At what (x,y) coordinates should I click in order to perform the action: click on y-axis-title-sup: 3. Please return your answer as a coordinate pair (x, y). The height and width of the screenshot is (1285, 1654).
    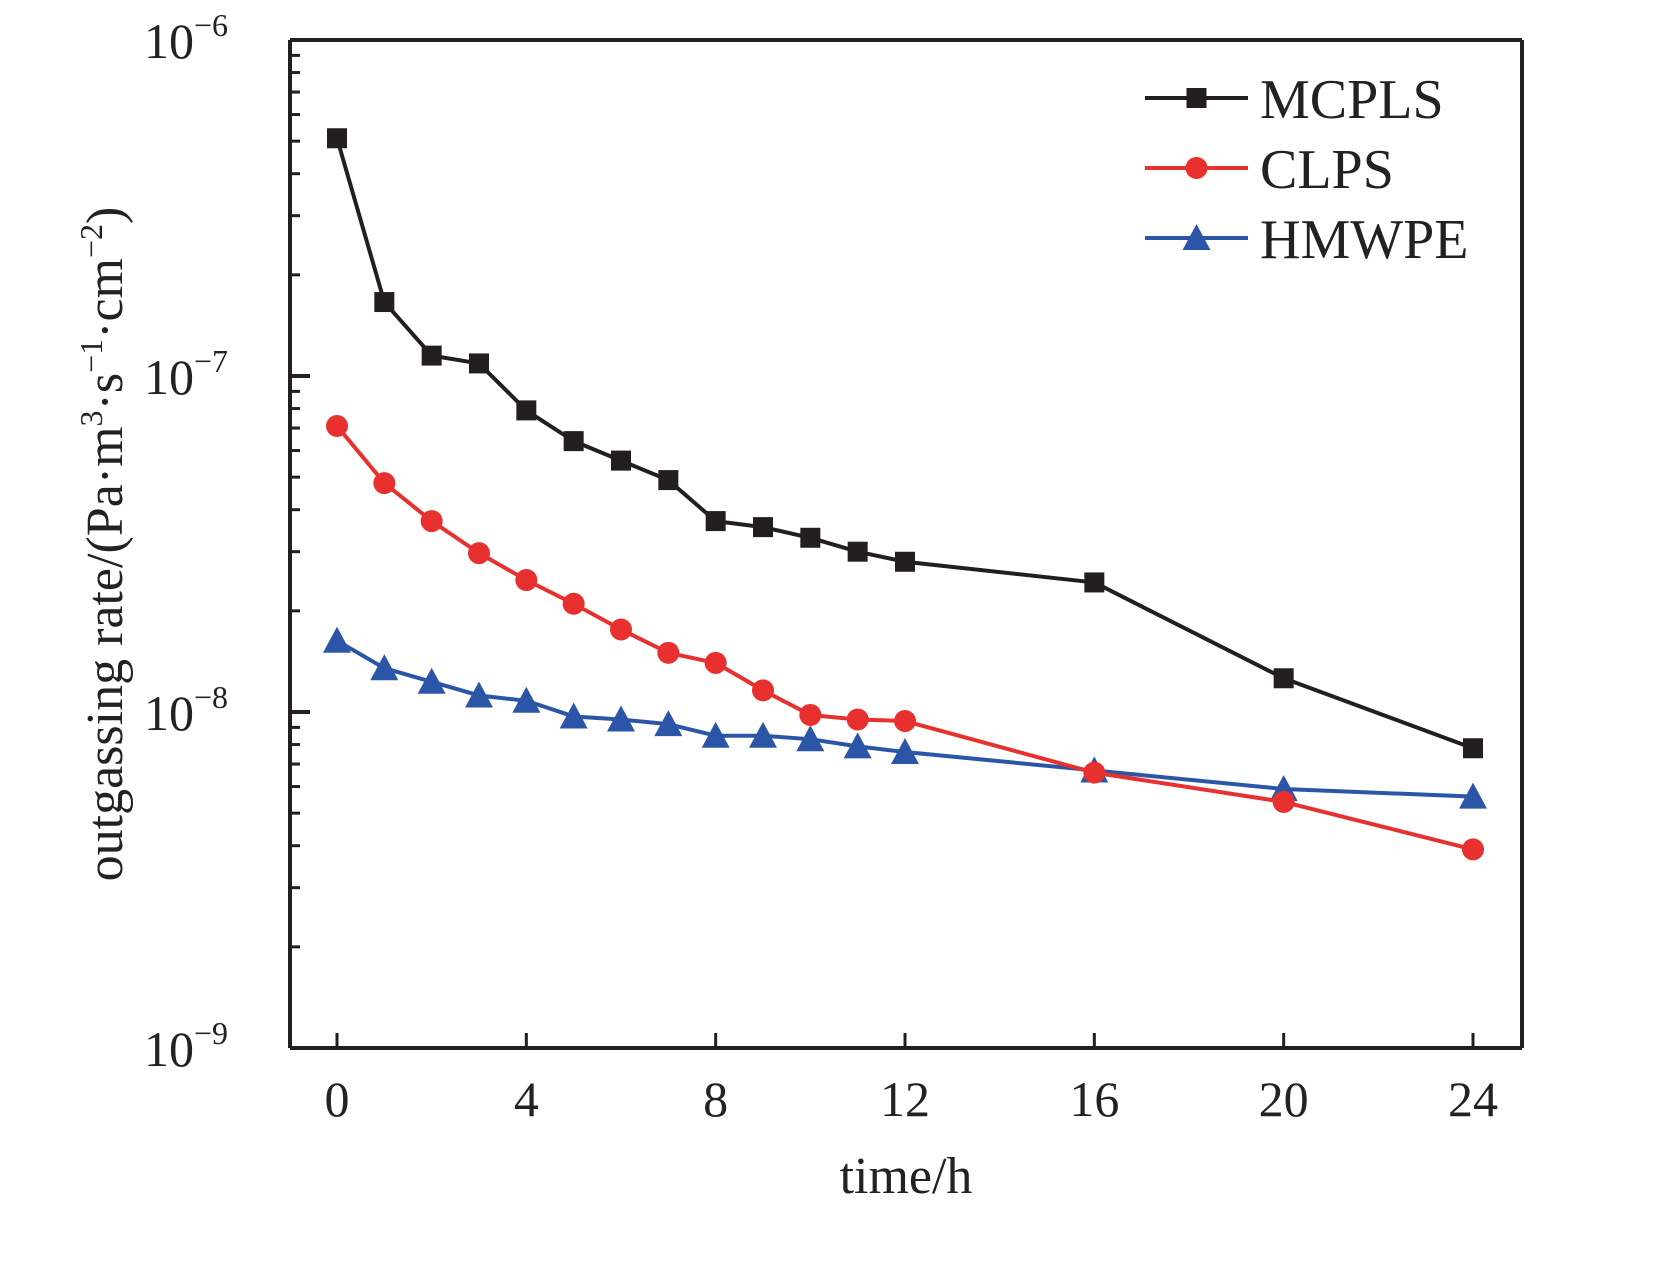
    Looking at the image, I should click on (91, 418).